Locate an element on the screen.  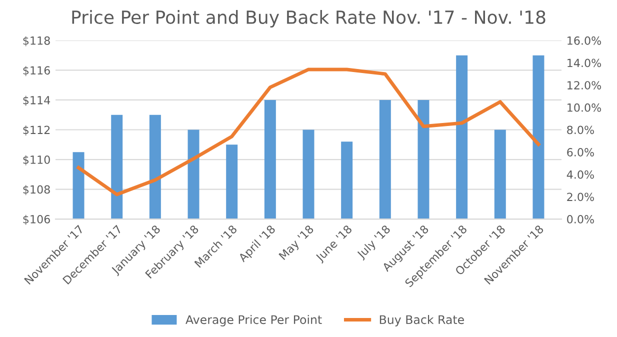
y-tick-label: $106 is located at coordinates (36, 219).